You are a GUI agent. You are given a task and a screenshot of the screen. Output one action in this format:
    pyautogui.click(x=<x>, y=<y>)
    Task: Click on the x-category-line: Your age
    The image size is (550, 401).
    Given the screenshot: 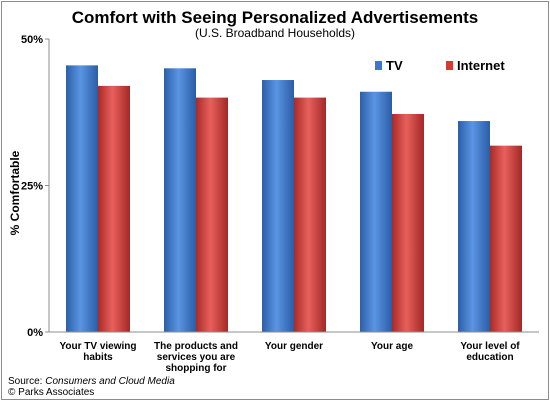 What is the action you would take?
    pyautogui.click(x=392, y=346)
    